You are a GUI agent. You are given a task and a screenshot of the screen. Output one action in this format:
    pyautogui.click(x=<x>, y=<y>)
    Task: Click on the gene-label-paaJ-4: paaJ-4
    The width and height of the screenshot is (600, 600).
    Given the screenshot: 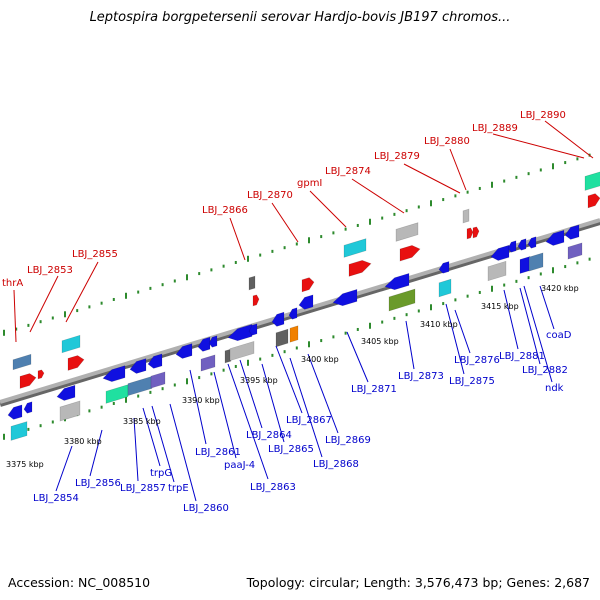 What is the action you would take?
    pyautogui.click(x=239, y=465)
    